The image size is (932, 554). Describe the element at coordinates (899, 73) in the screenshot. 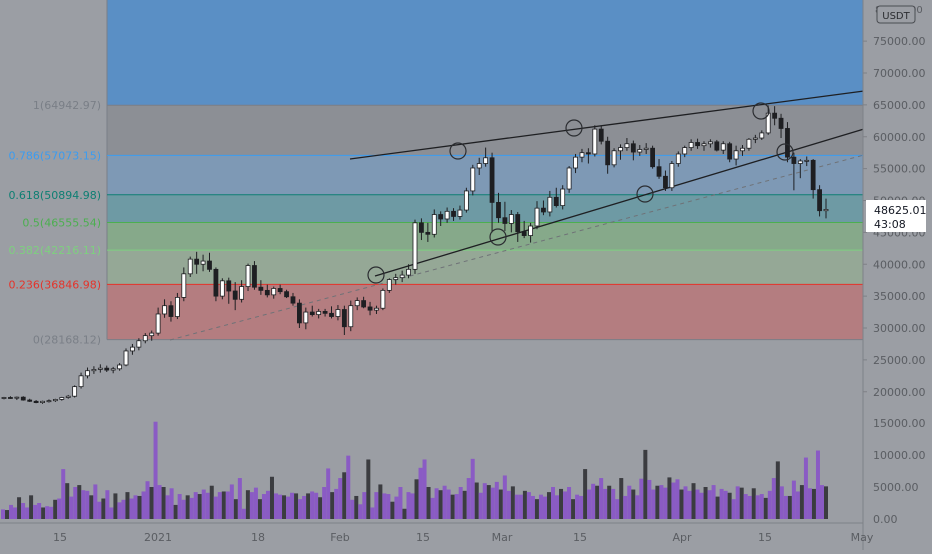

I see `price-tick-label: 70000.00` at that location.